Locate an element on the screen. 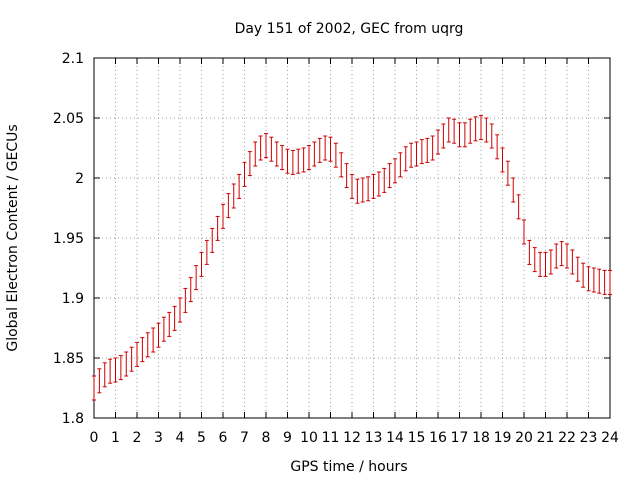 The height and width of the screenshot is (480, 640). y-tick-label: 2.1 is located at coordinates (73, 59).